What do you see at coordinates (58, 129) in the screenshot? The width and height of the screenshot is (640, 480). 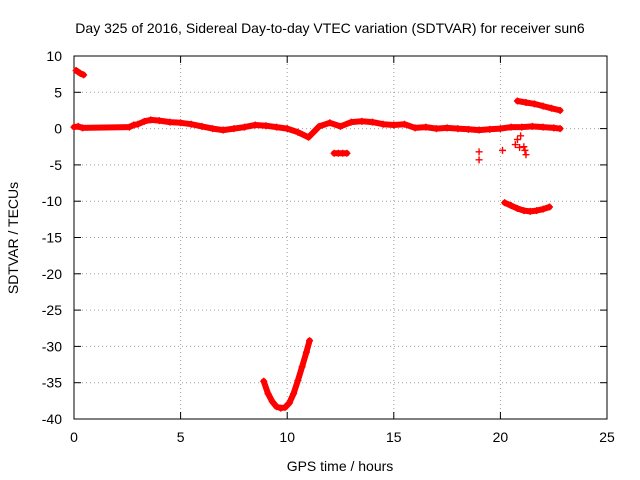 I see `y-tick-label: 0` at bounding box center [58, 129].